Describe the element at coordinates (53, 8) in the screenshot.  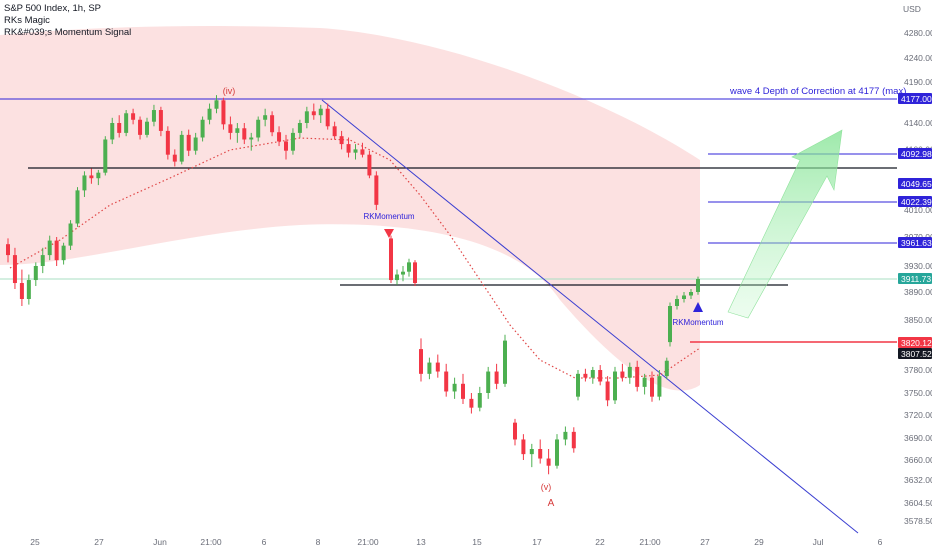
I see `legend-title: S&P 500 Index, 1h, SP` at that location.